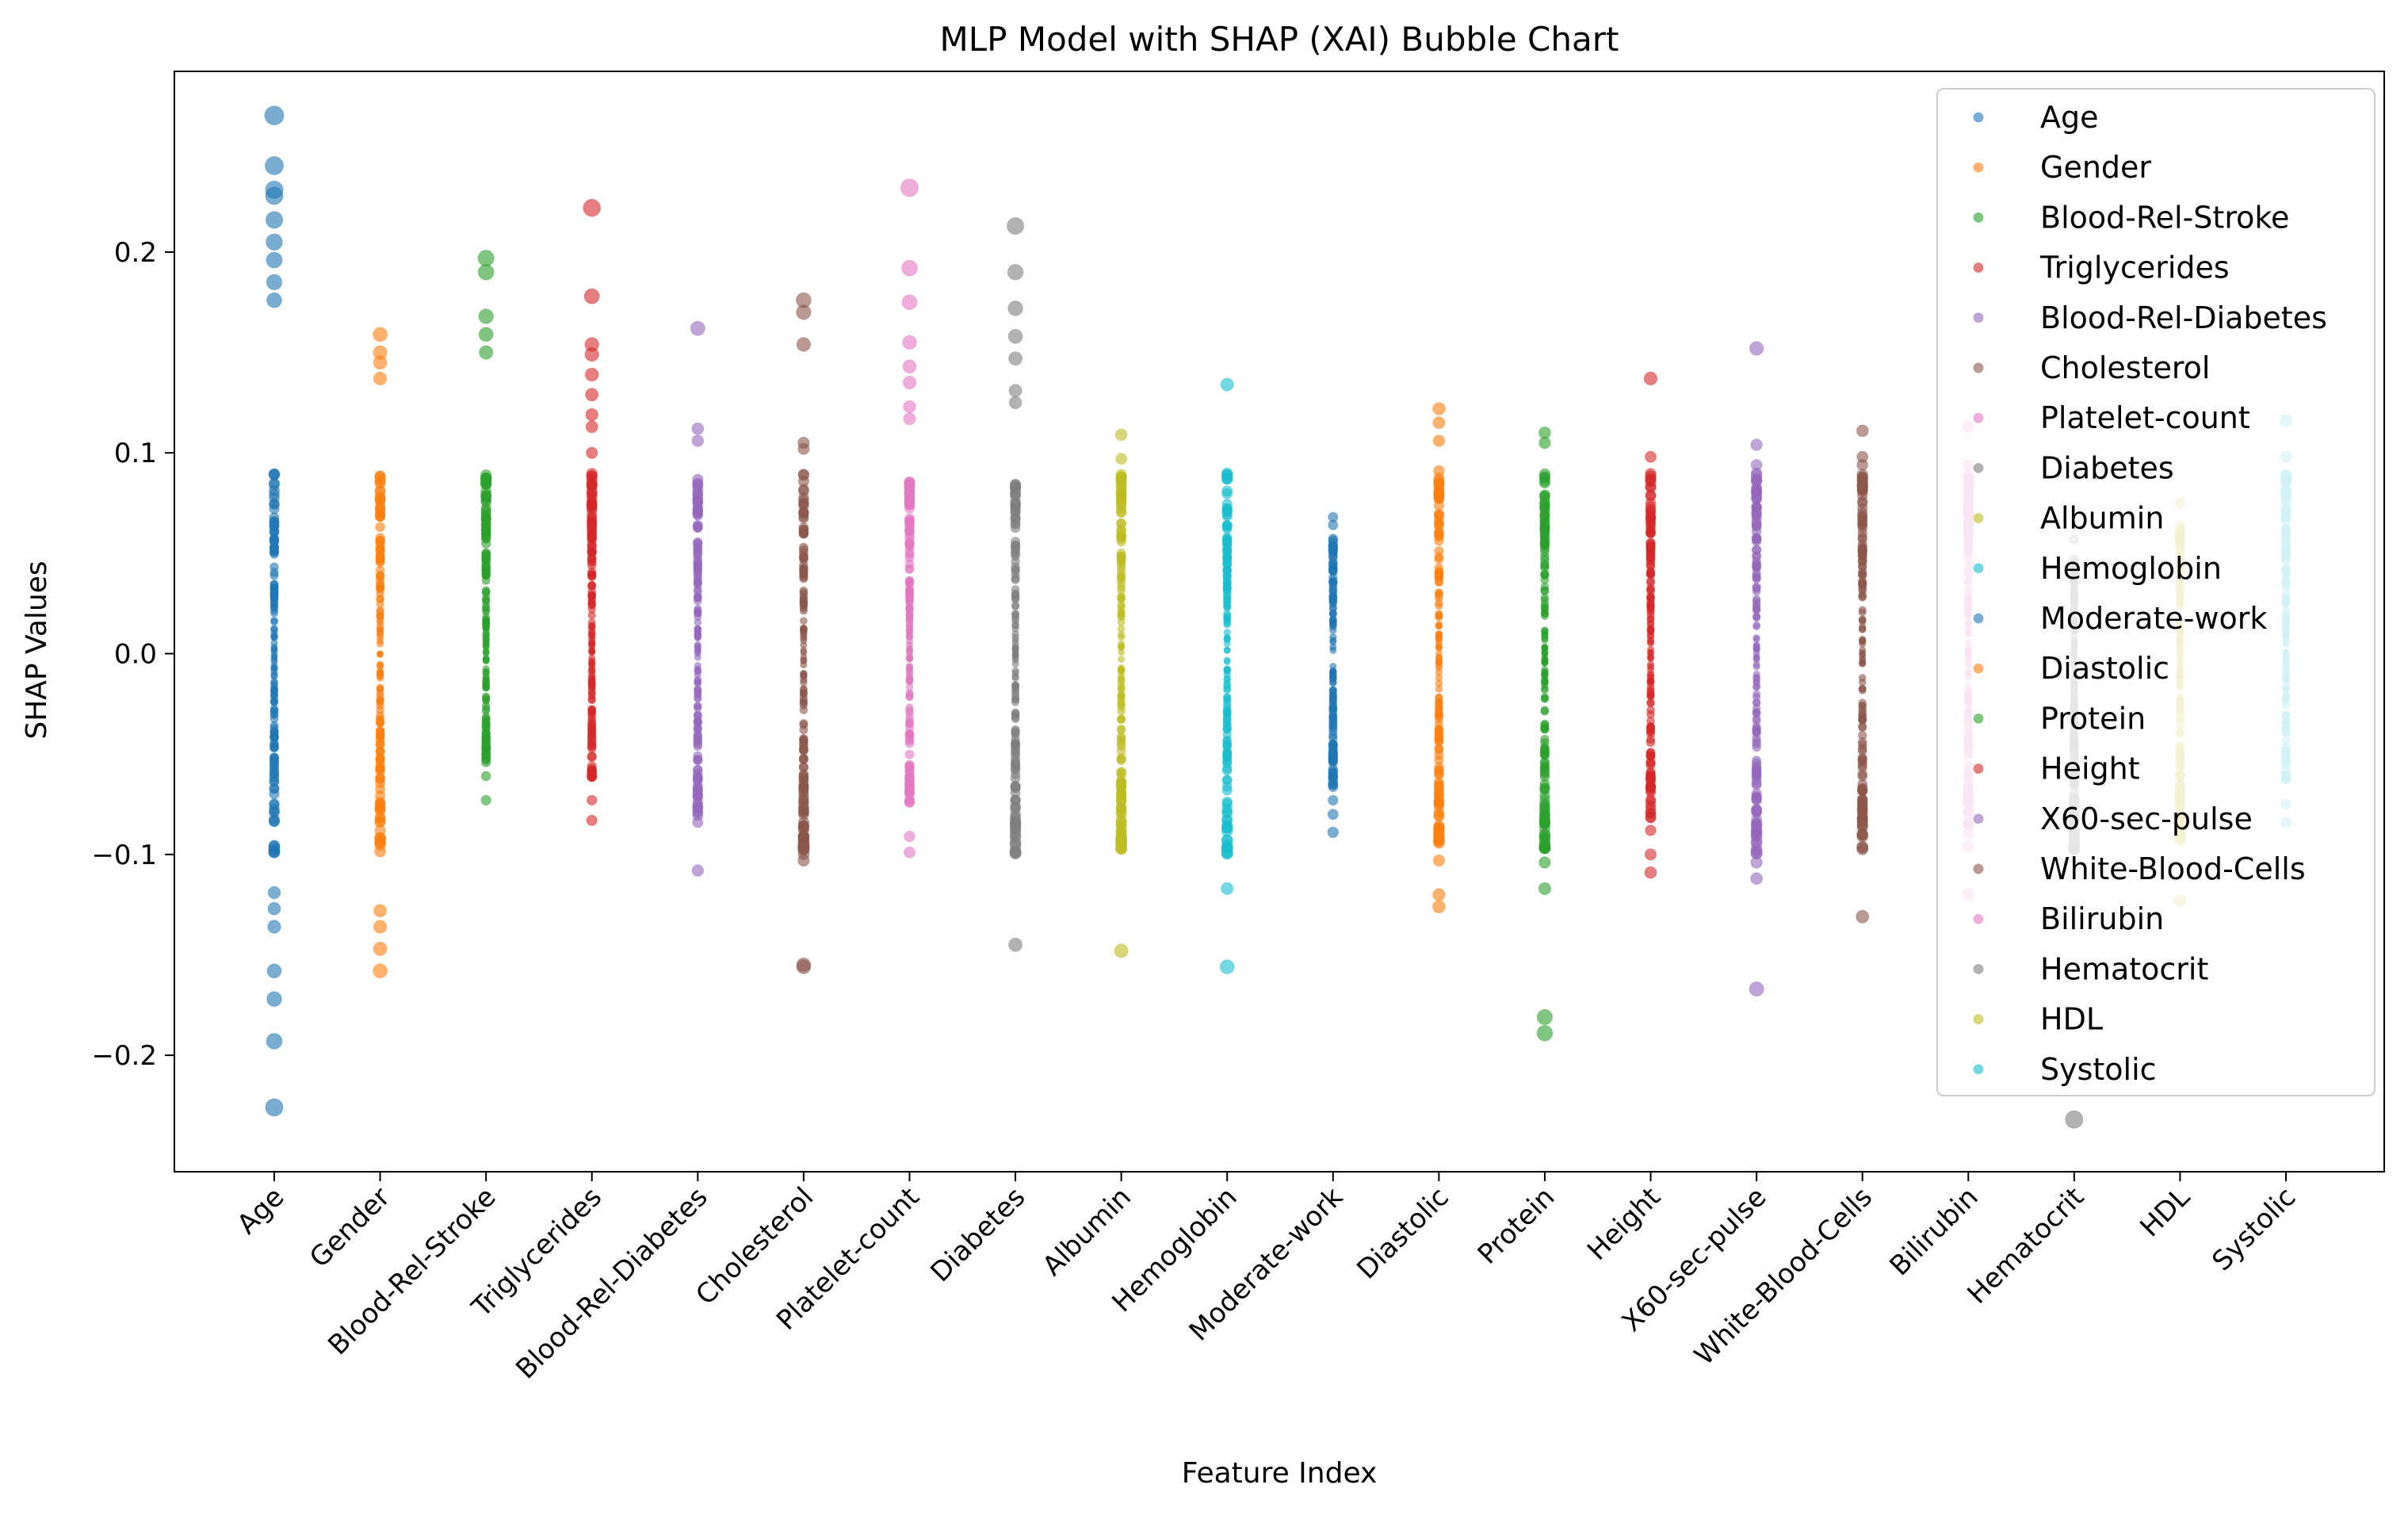 This screenshot has width=2408, height=1515. What do you see at coordinates (2146, 818) in the screenshot?
I see `legend-label: X60-sec-pulse` at bounding box center [2146, 818].